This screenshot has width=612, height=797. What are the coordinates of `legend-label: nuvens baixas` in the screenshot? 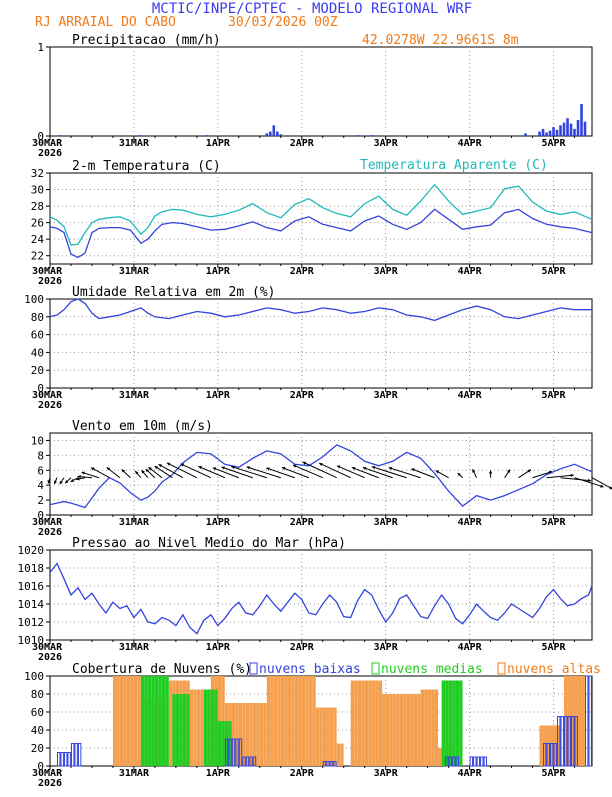 It's located at (310, 669).